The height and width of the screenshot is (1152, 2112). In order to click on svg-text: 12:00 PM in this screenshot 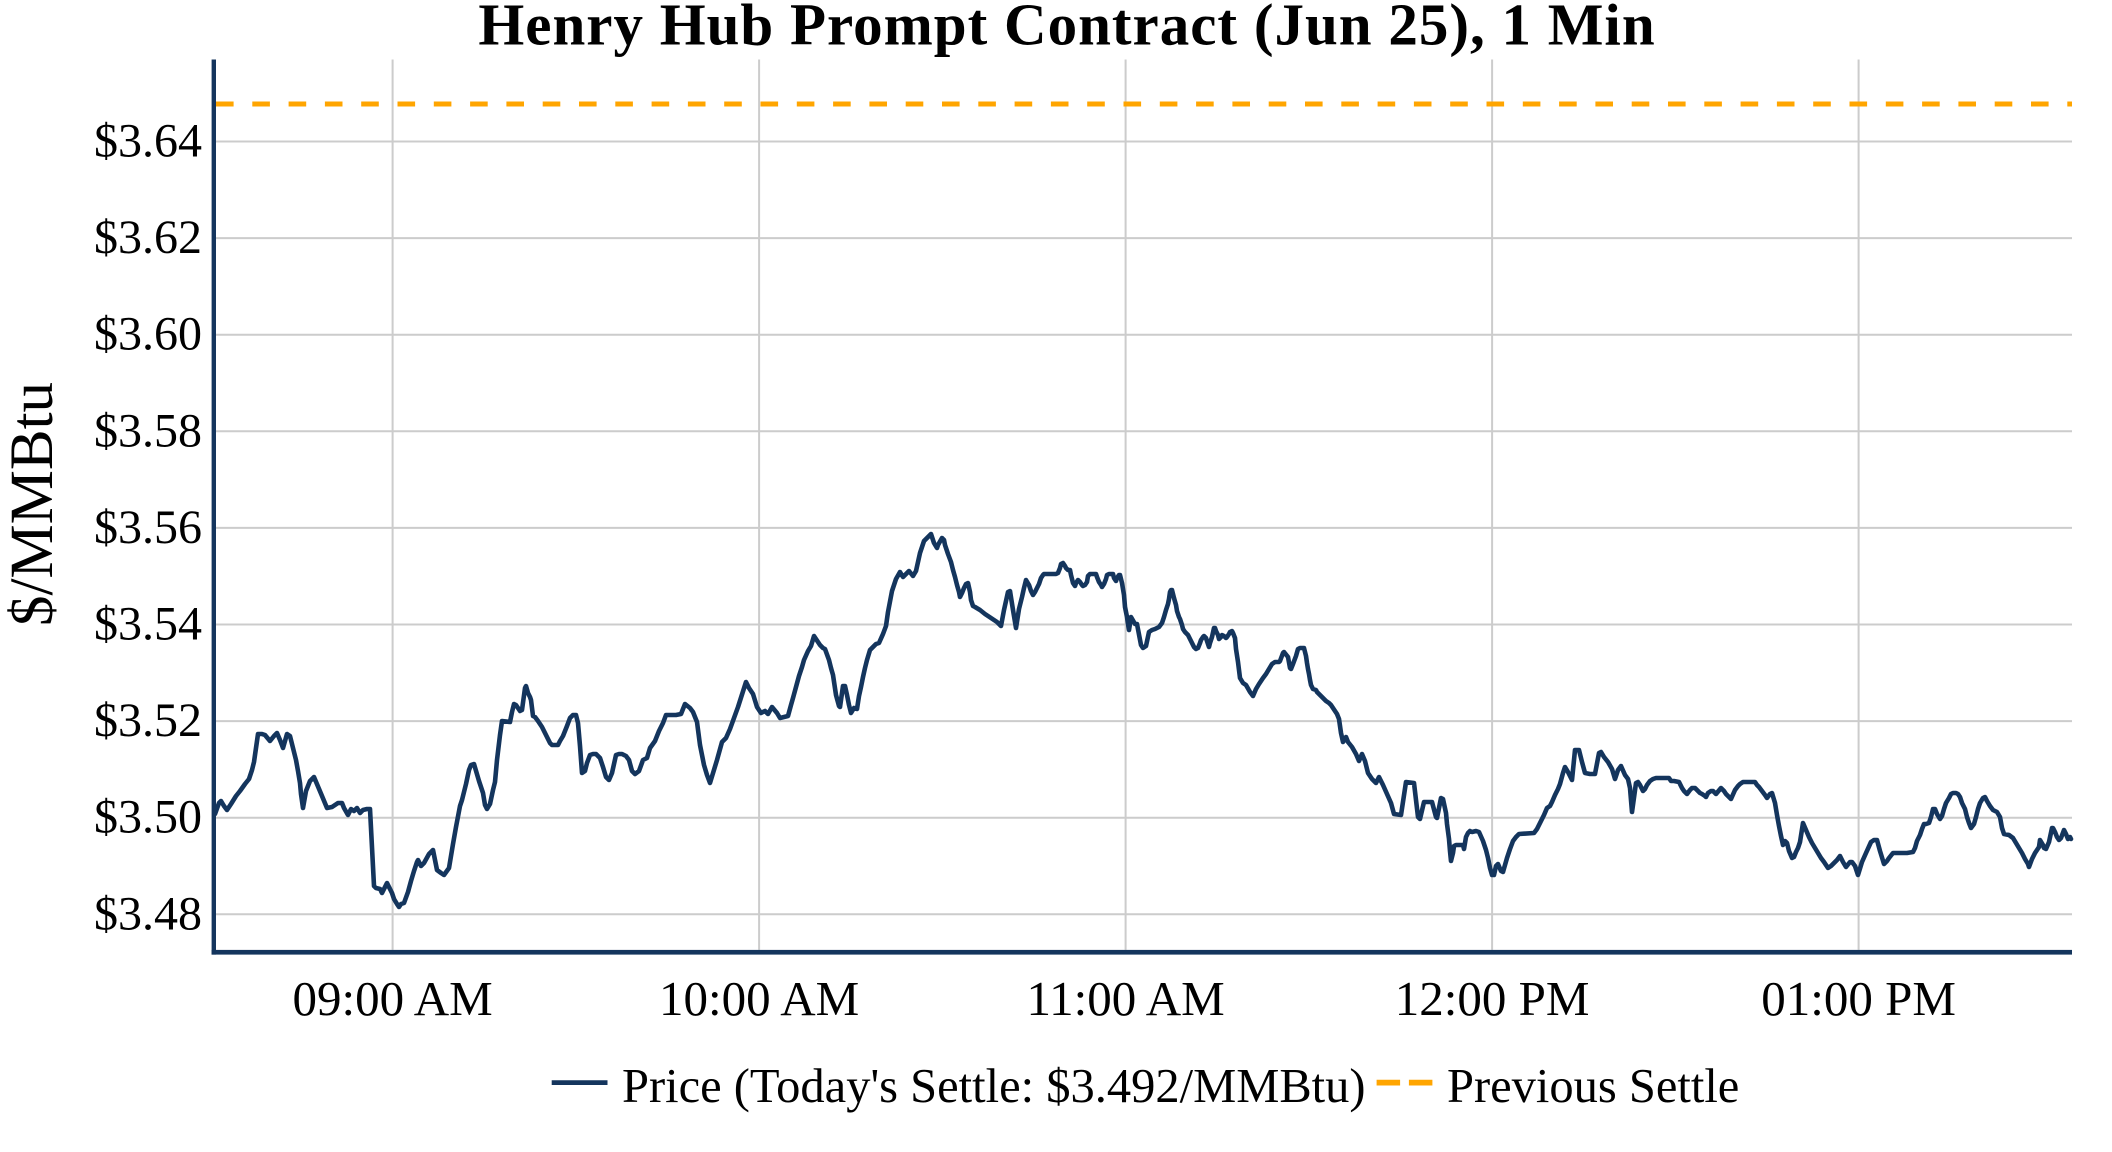, I will do `click(1492, 998)`.